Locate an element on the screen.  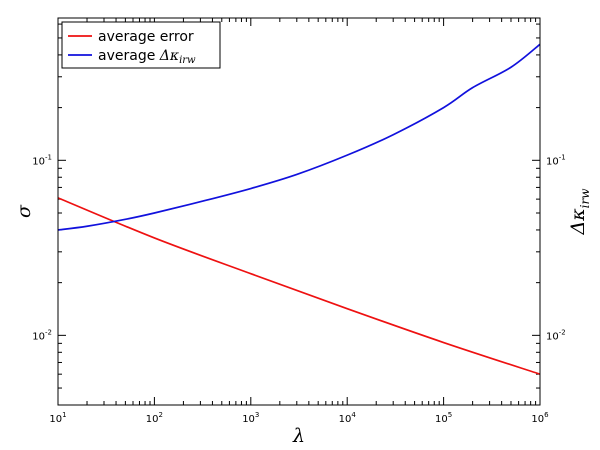
x-axis-label: λ is located at coordinates (298, 436).